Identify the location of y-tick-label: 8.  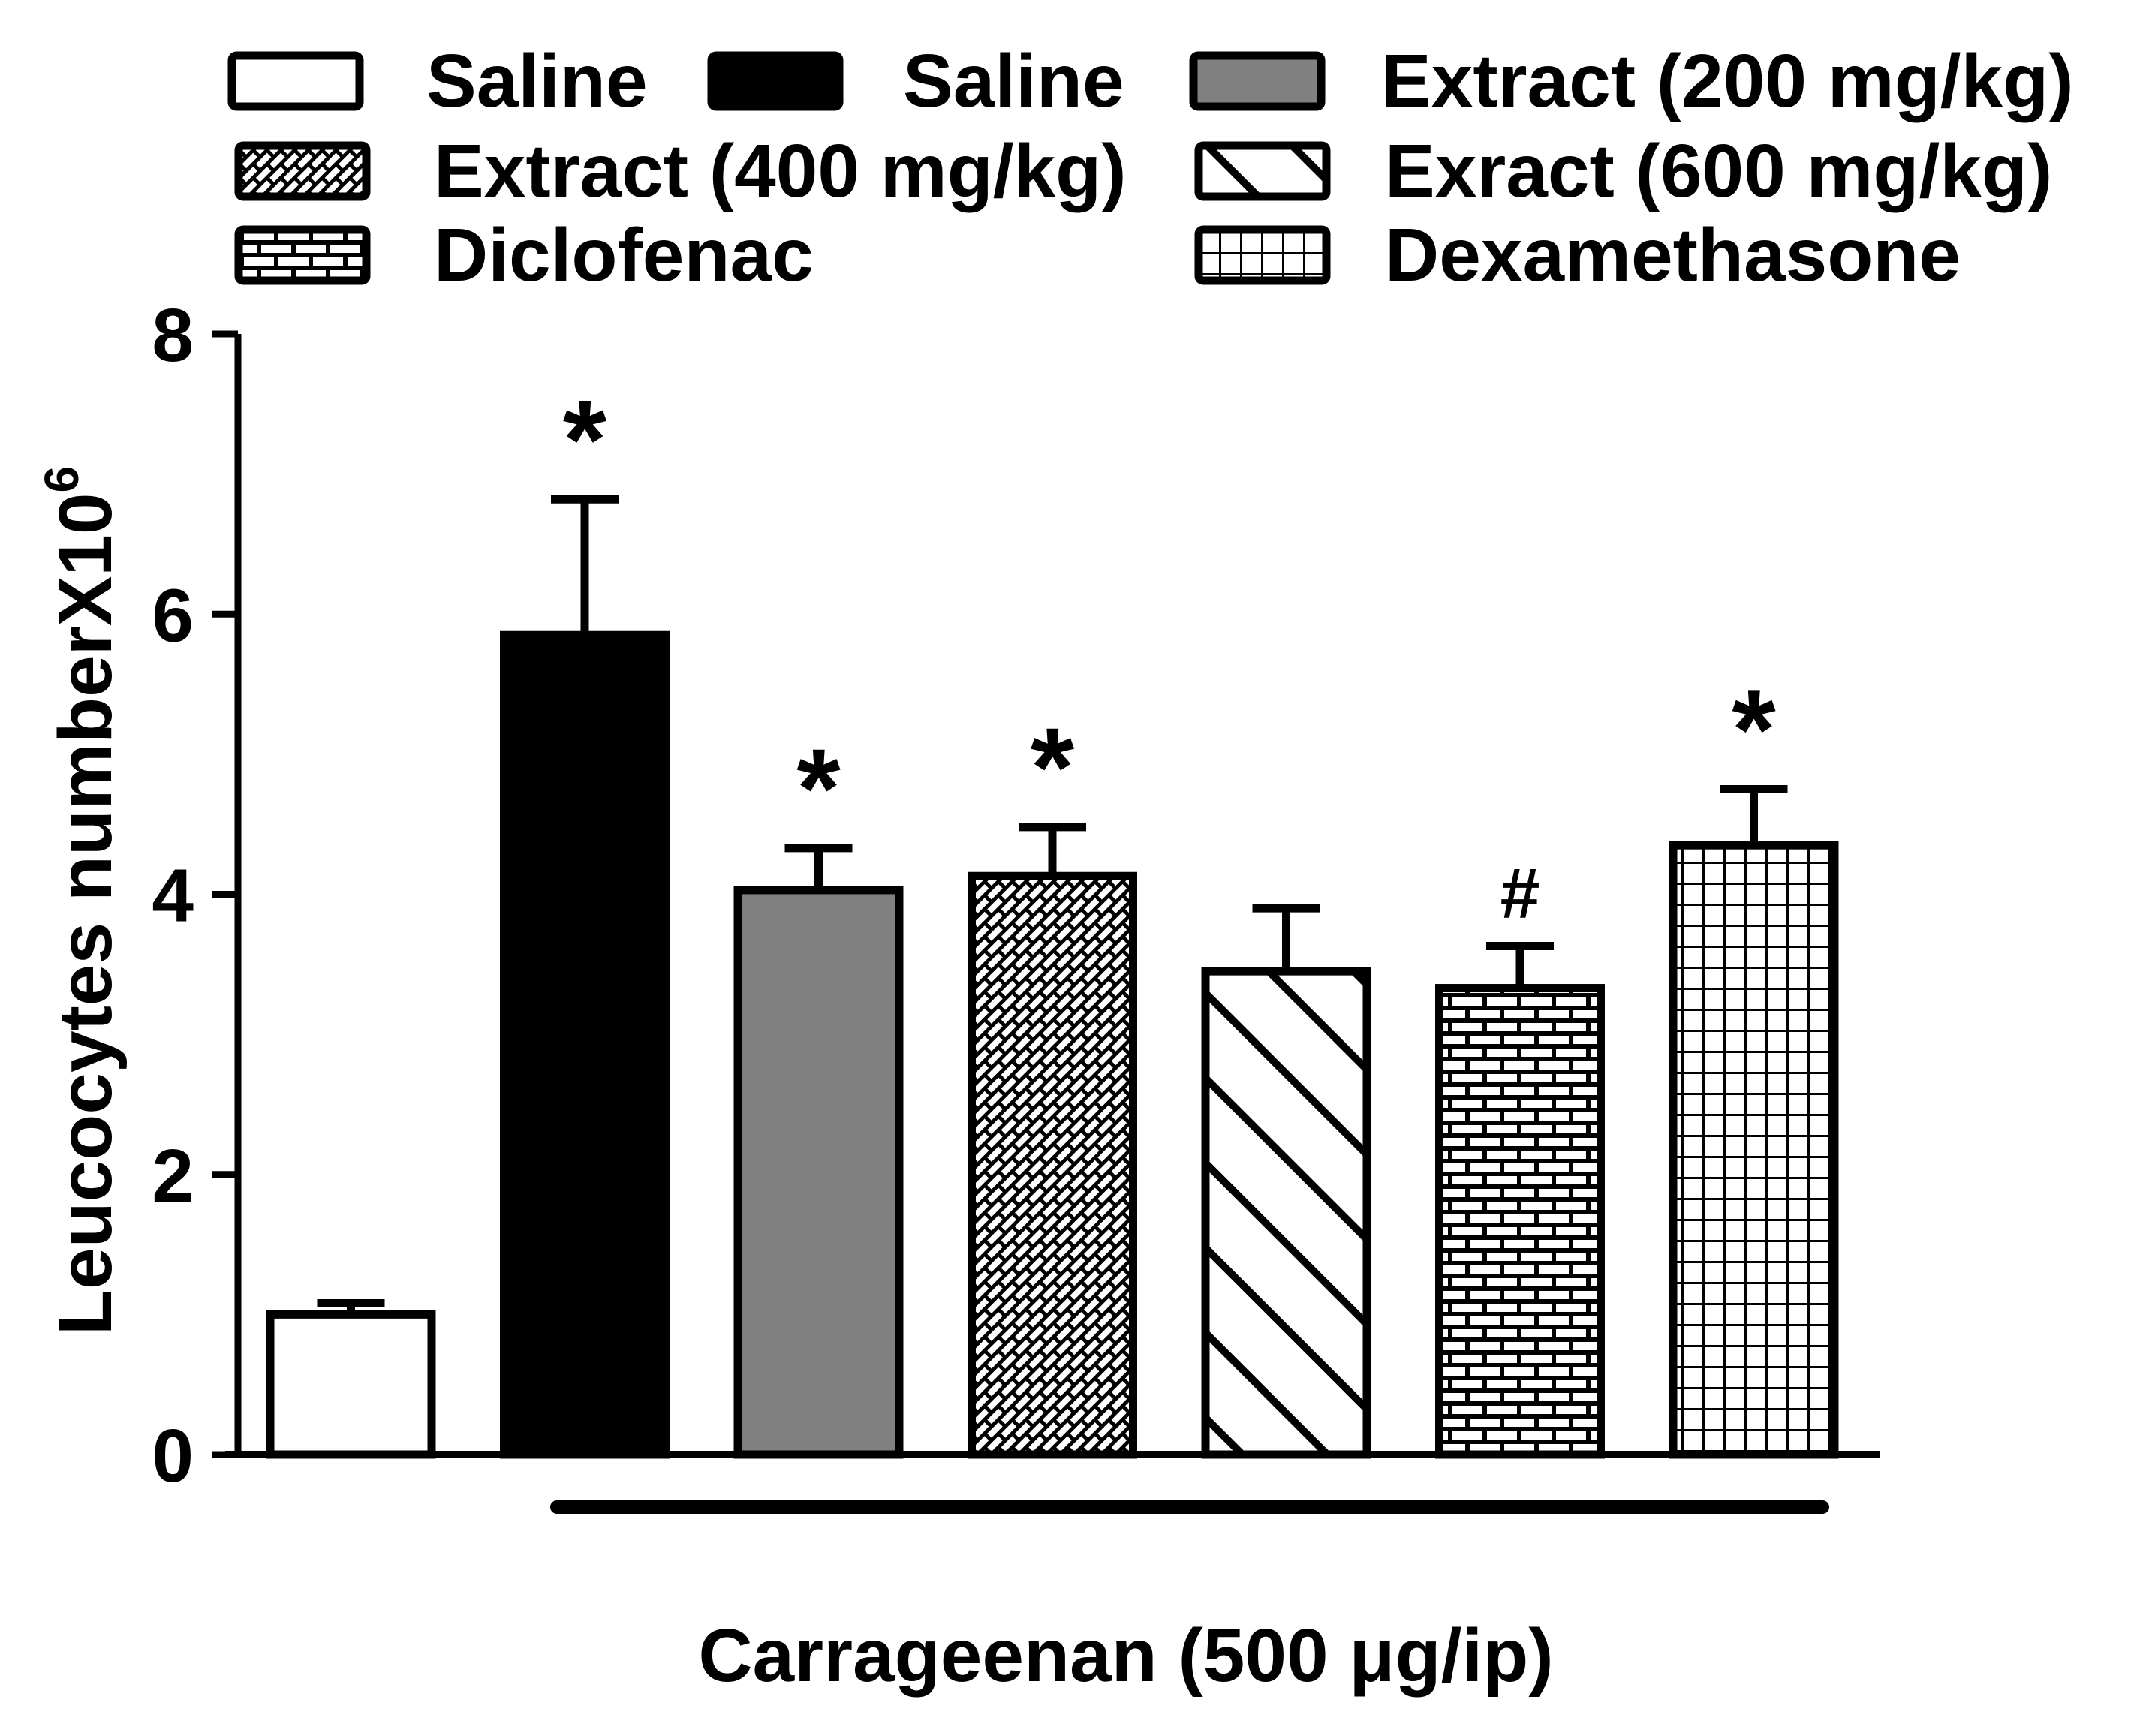
(173, 336).